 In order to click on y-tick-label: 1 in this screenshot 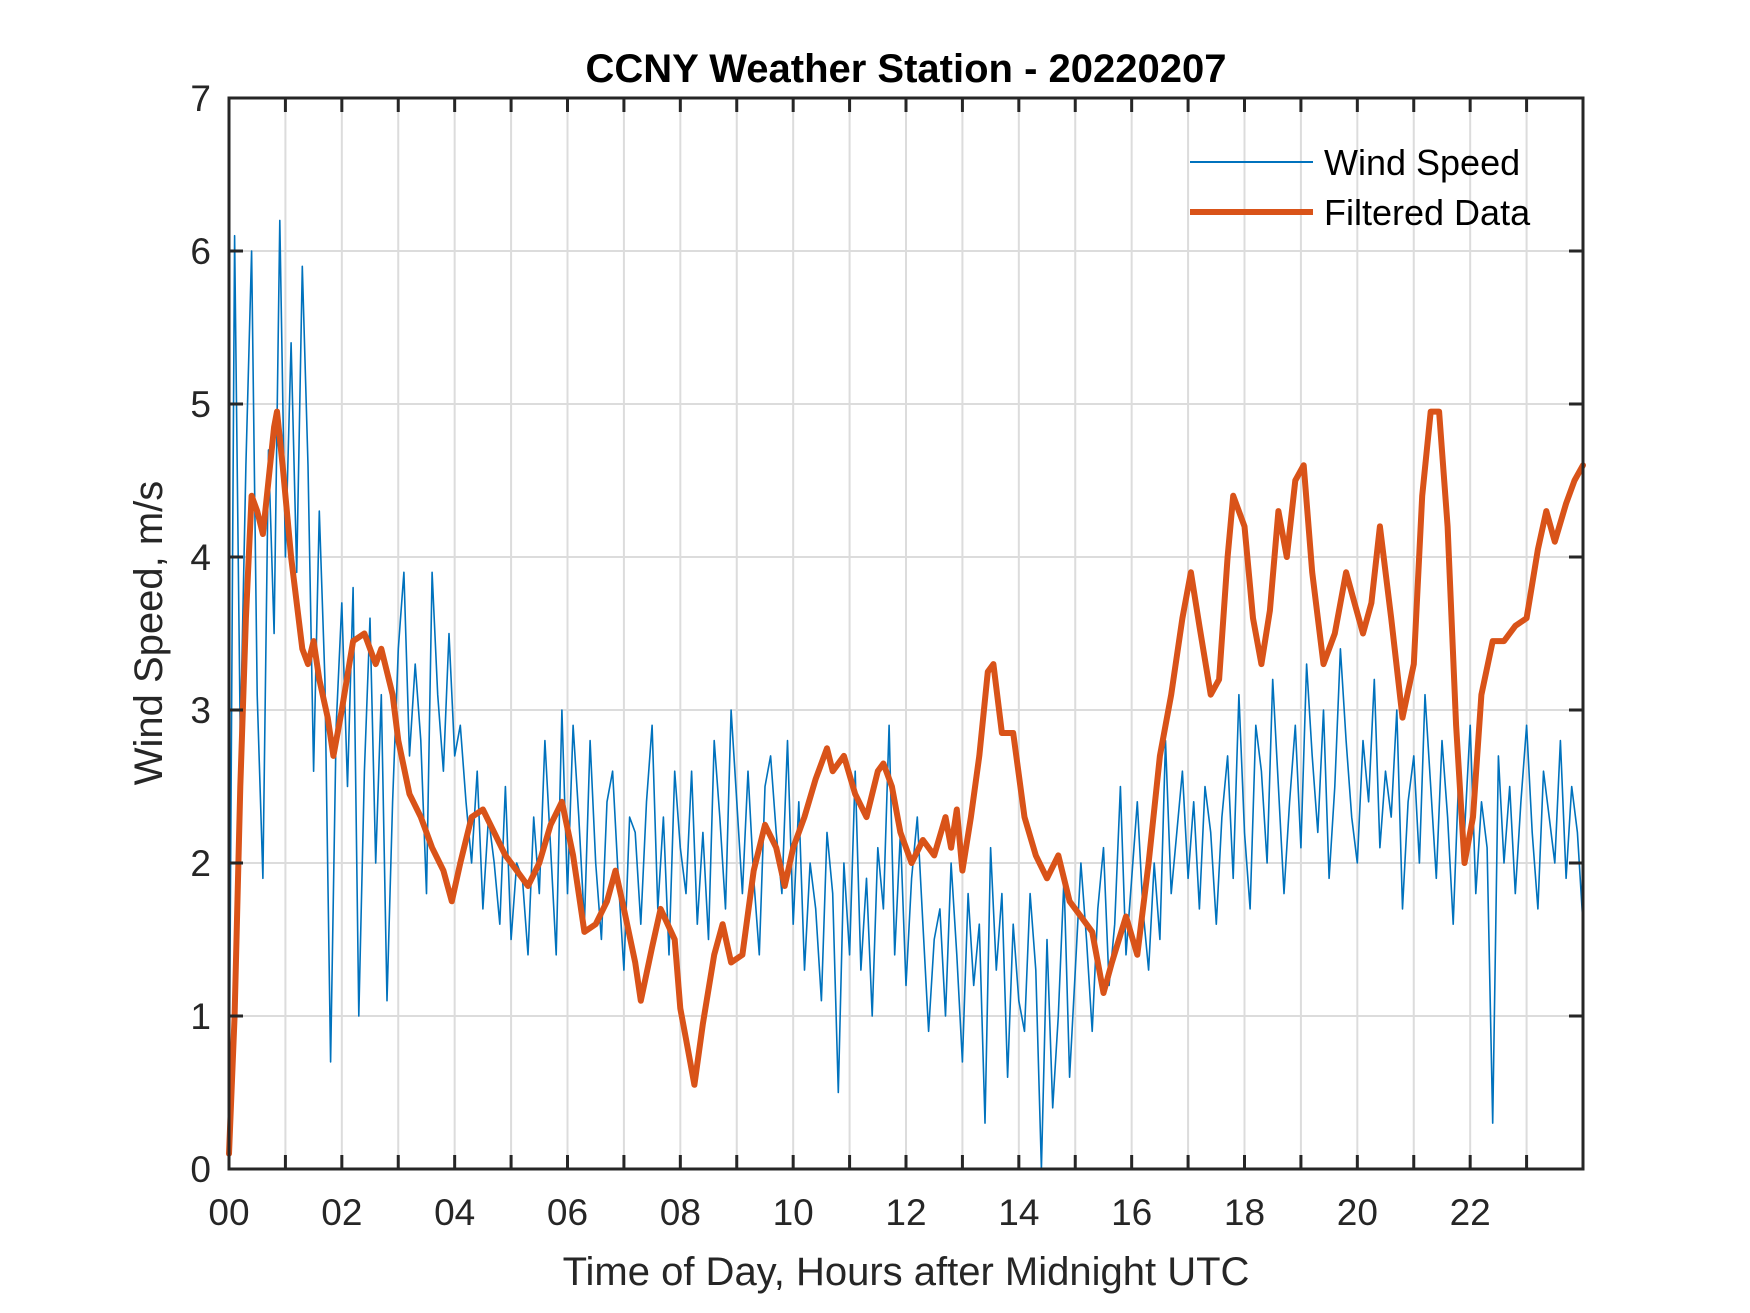, I will do `click(200, 1016)`.